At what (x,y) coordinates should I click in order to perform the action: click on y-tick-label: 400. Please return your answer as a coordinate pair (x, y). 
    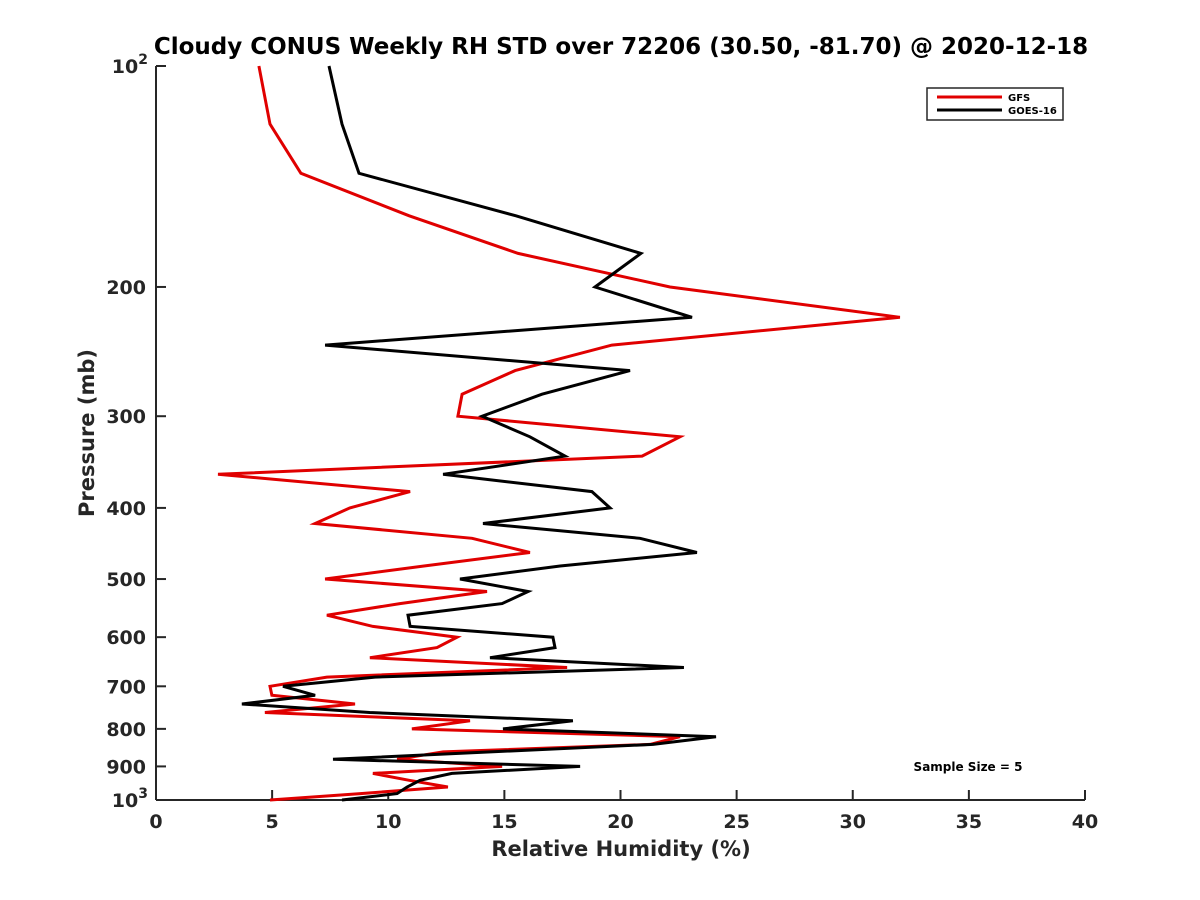
    Looking at the image, I should click on (126, 509).